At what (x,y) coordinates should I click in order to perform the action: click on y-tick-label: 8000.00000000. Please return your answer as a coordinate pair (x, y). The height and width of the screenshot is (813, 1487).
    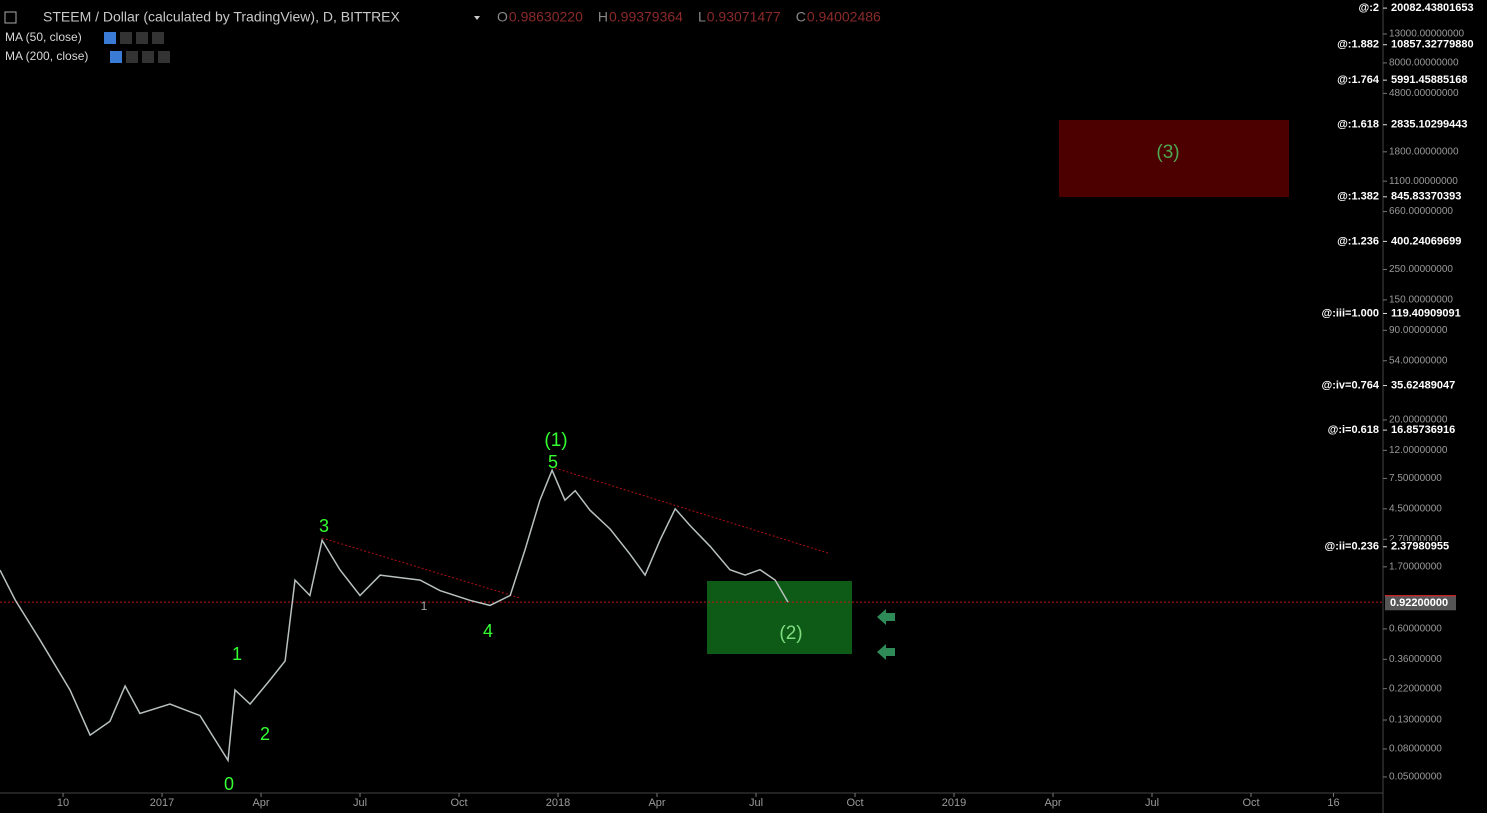
    Looking at the image, I should click on (1424, 63).